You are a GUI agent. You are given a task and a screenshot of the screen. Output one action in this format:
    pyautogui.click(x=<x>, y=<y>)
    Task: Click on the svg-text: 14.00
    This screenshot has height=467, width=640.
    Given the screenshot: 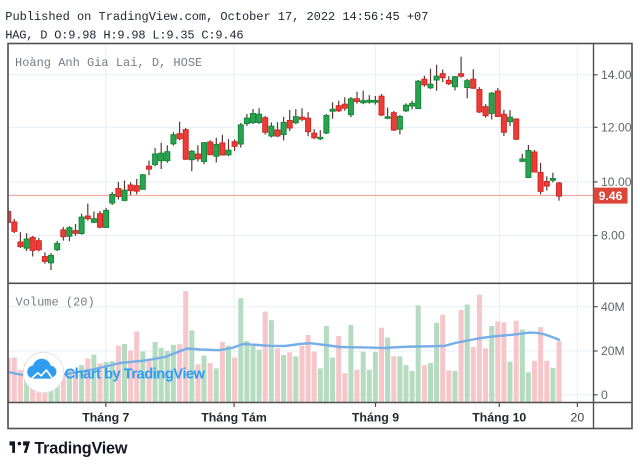 What is the action you would take?
    pyautogui.click(x=616, y=75)
    